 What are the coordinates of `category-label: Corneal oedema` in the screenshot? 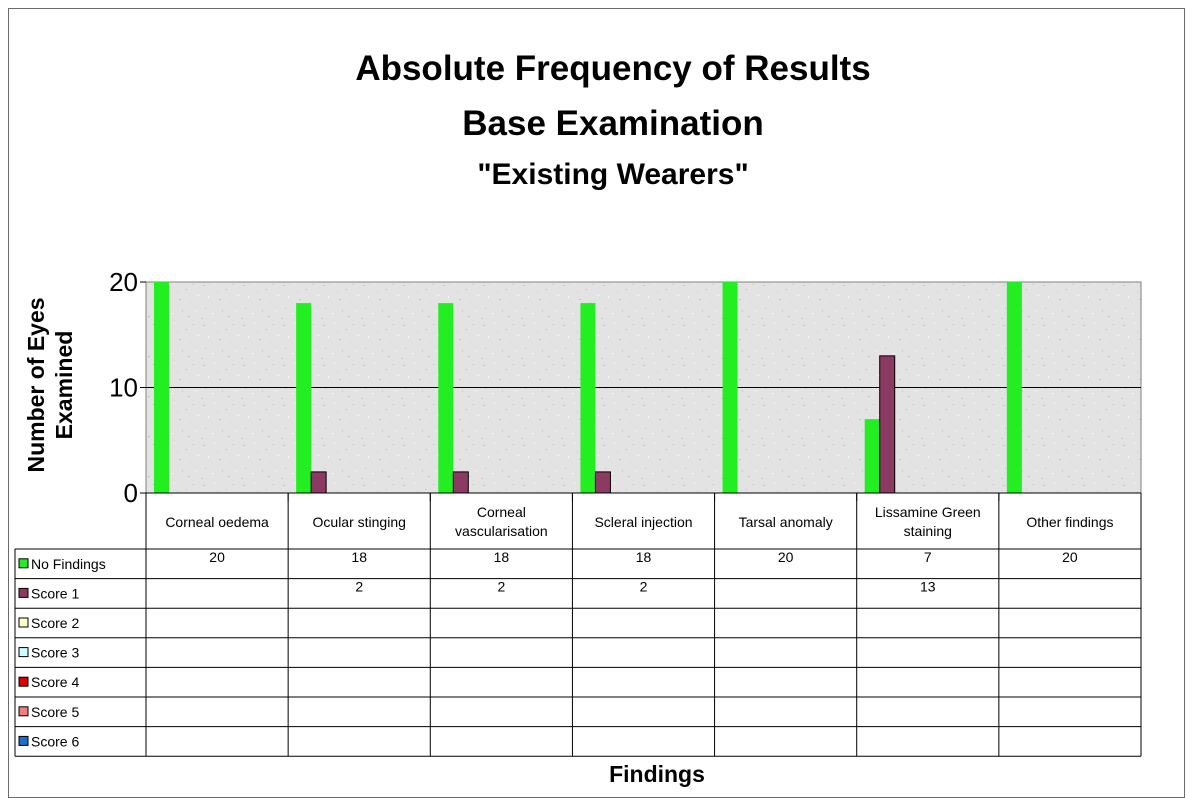 It's located at (217, 522).